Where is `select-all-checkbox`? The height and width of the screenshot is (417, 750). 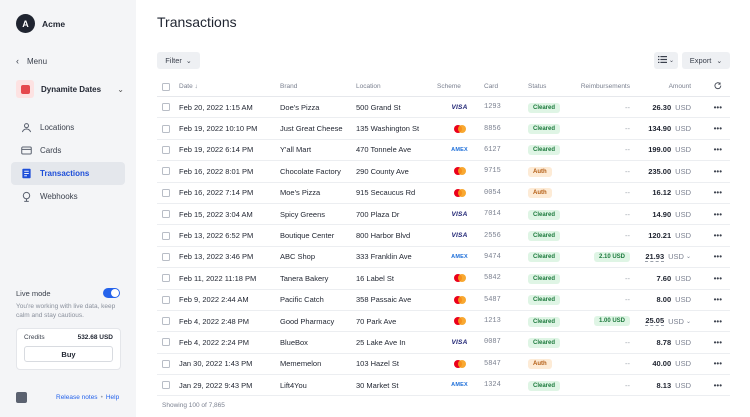
select-all-checkbox is located at coordinates (166, 86).